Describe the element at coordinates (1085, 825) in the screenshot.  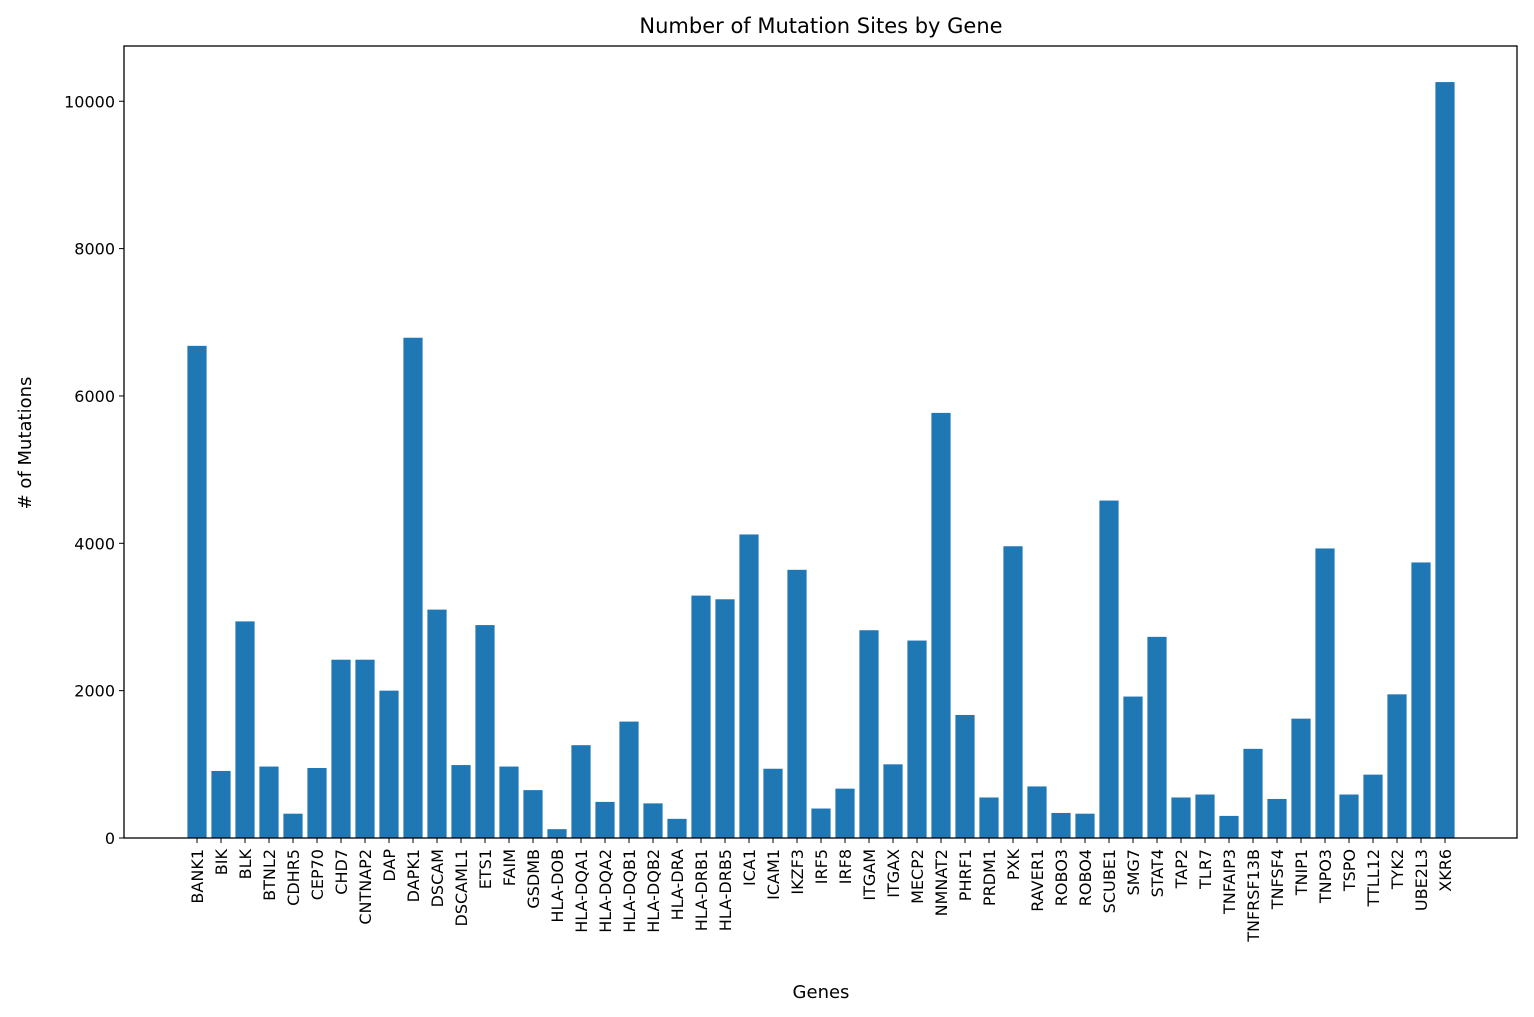
I see `bar-robo4` at that location.